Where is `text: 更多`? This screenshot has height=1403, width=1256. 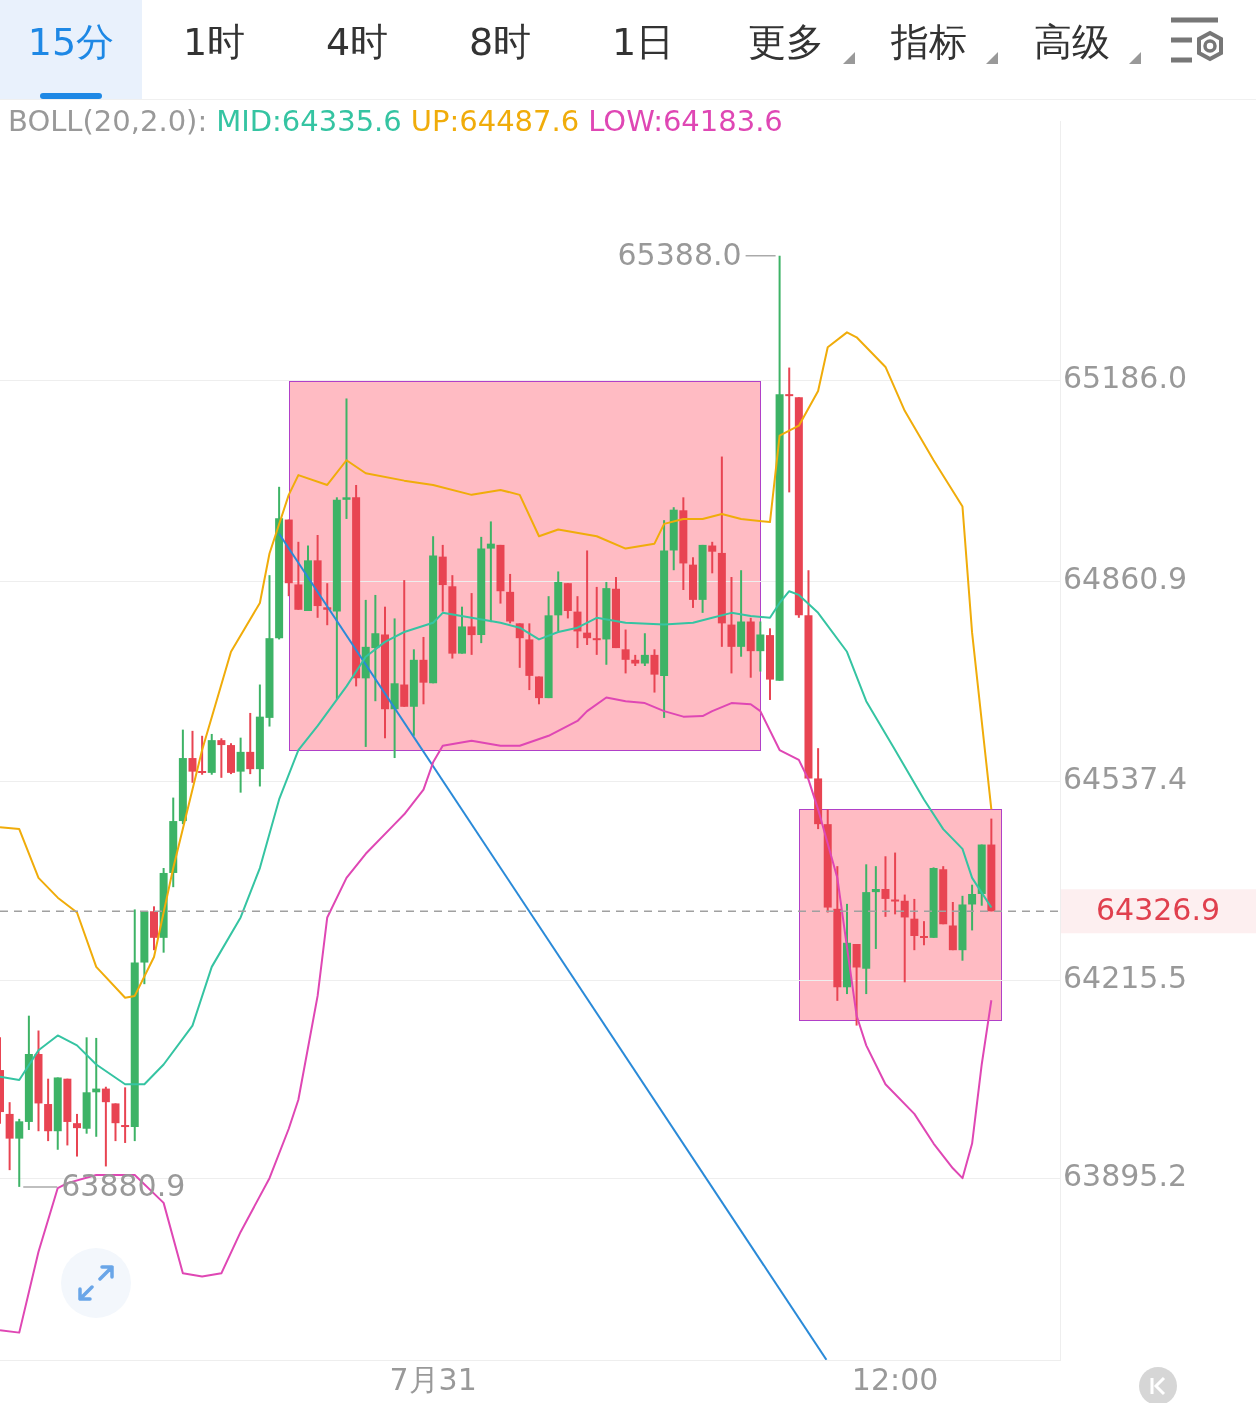
text: 更多 is located at coordinates (786, 42).